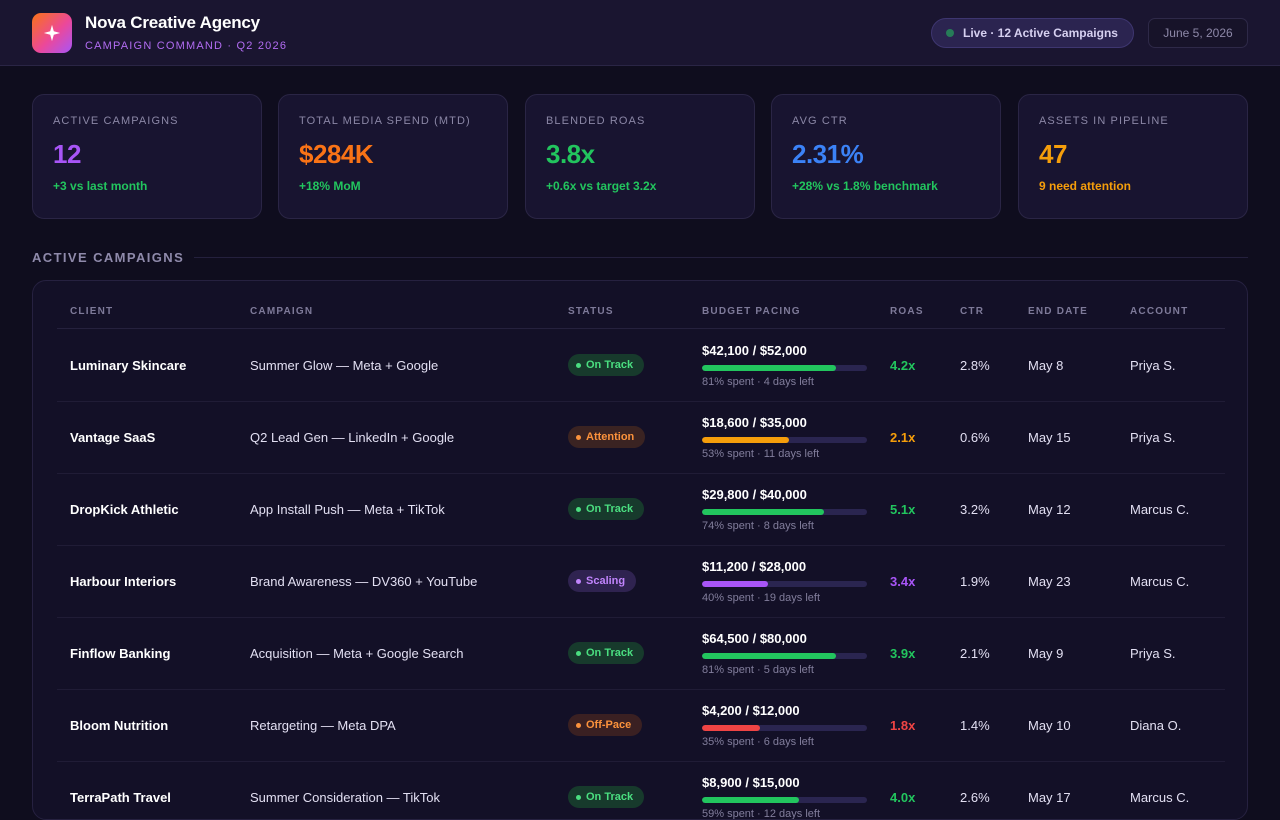  What do you see at coordinates (1156, 725) in the screenshot?
I see `account-manager: Diana O.` at bounding box center [1156, 725].